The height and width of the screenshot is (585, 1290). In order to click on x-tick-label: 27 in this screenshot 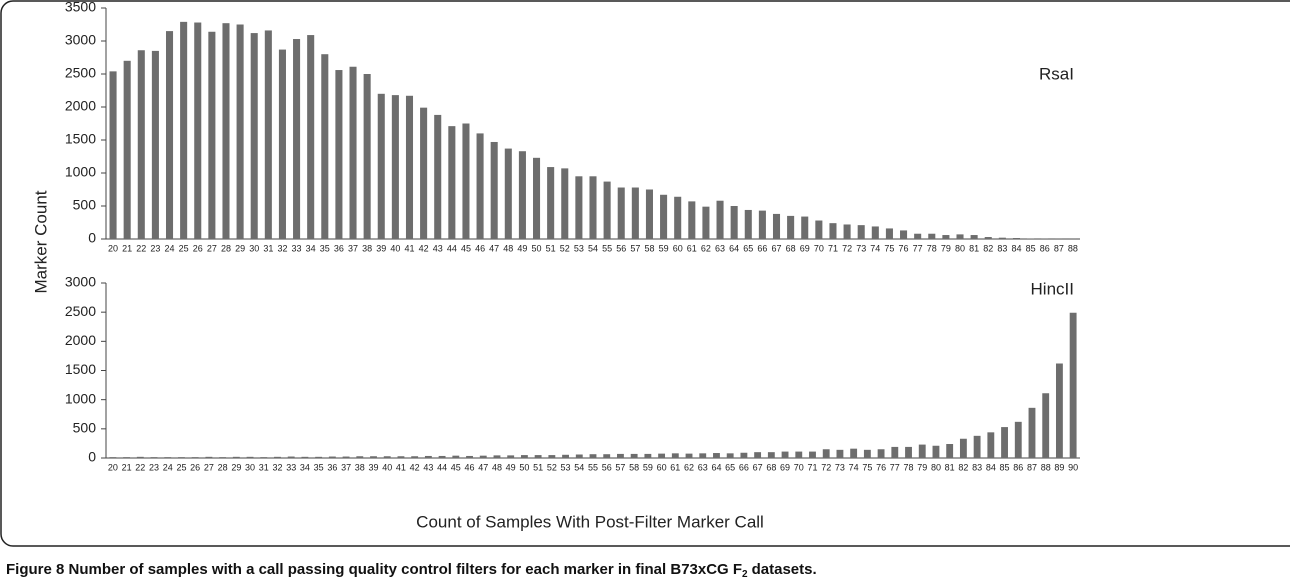, I will do `click(209, 467)`.